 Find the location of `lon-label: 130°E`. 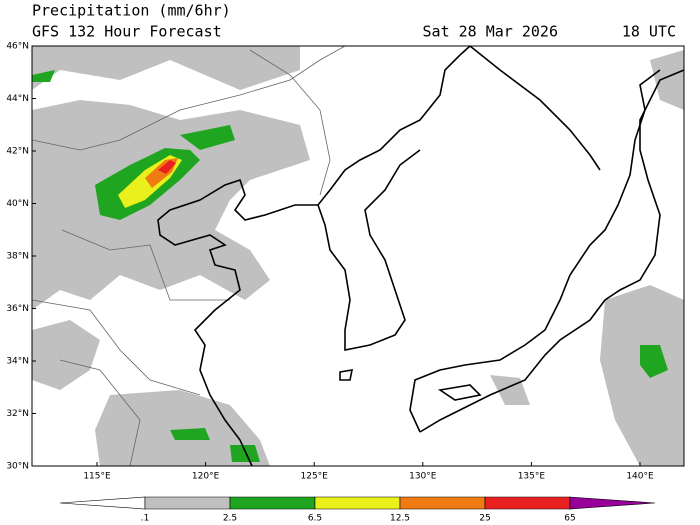

lon-label: 130°E is located at coordinates (423, 477).